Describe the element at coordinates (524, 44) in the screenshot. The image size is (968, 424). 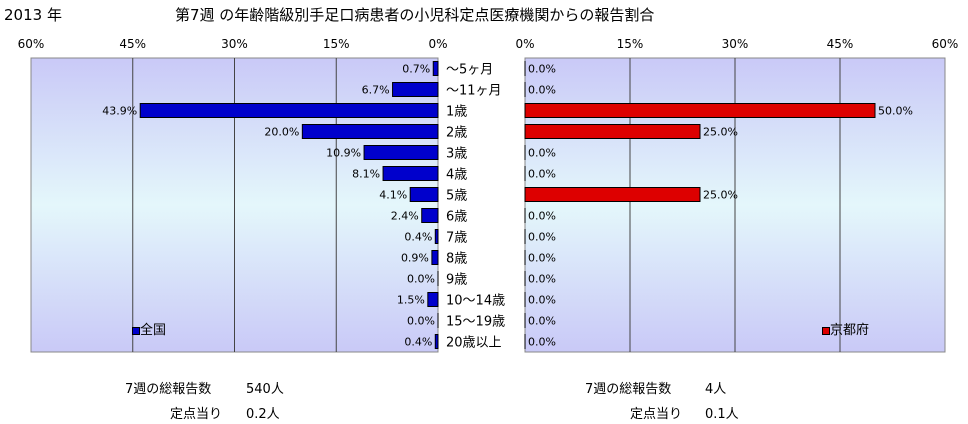
I see `right-tick-label: 0%` at that location.